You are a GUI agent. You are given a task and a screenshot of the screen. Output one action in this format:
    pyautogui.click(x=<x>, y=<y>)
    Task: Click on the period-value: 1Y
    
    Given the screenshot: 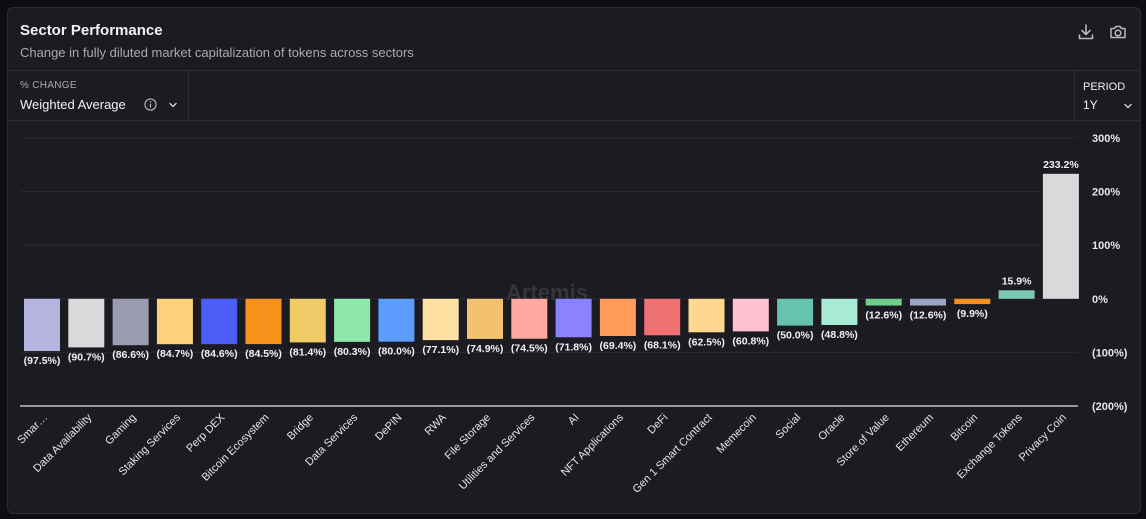 What is the action you would take?
    pyautogui.click(x=1090, y=105)
    